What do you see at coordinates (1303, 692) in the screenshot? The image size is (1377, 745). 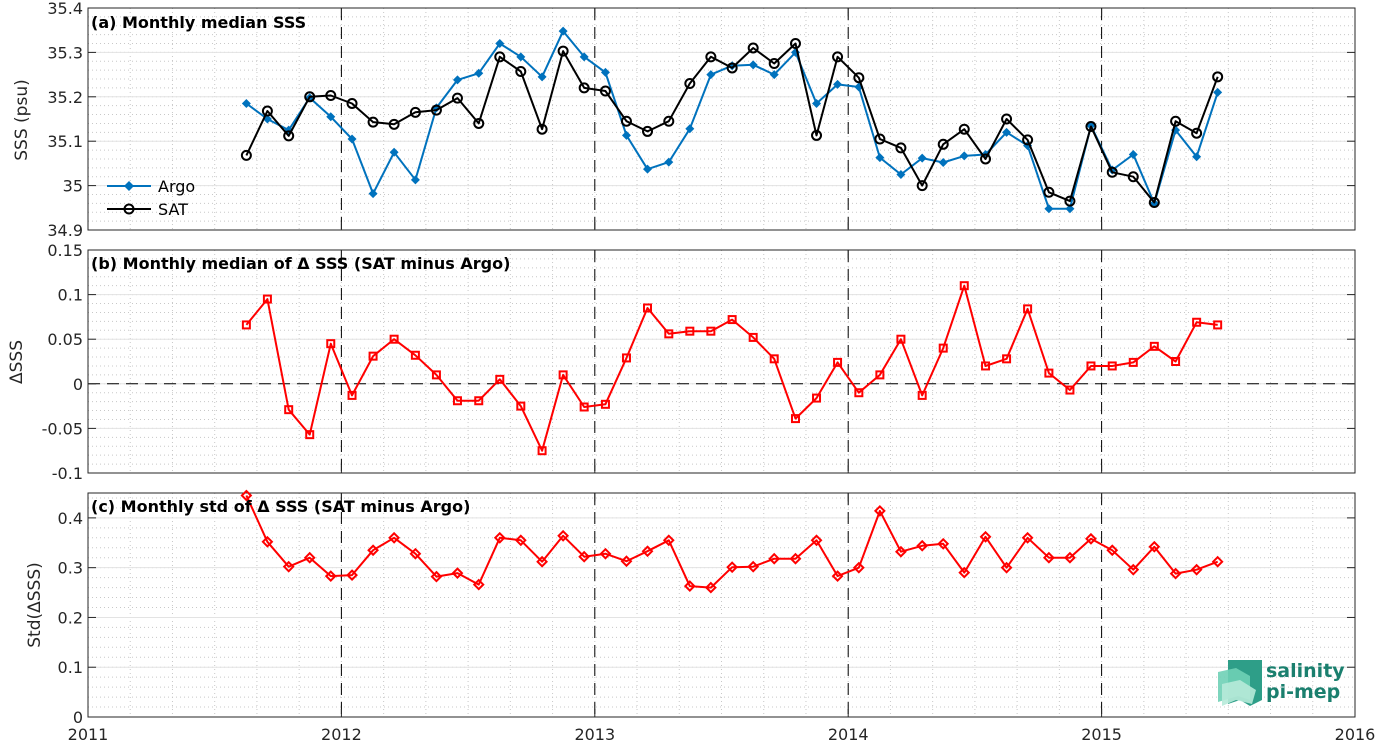 I see `logo-text-pi-mep: pi-mep` at bounding box center [1303, 692].